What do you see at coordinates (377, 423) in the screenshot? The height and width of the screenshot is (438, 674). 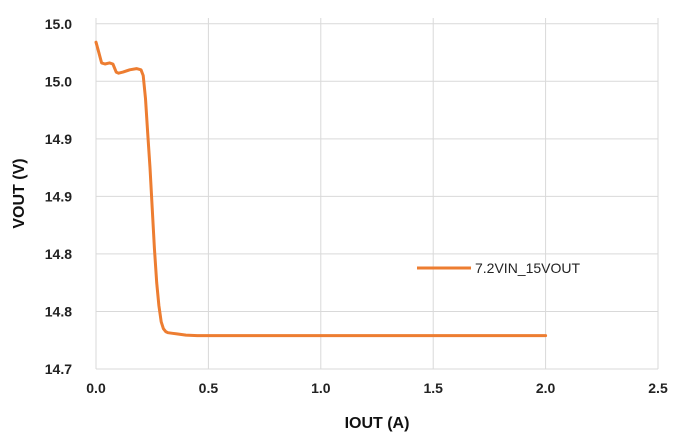 I see `x-axis-title: IOUT (A)` at bounding box center [377, 423].